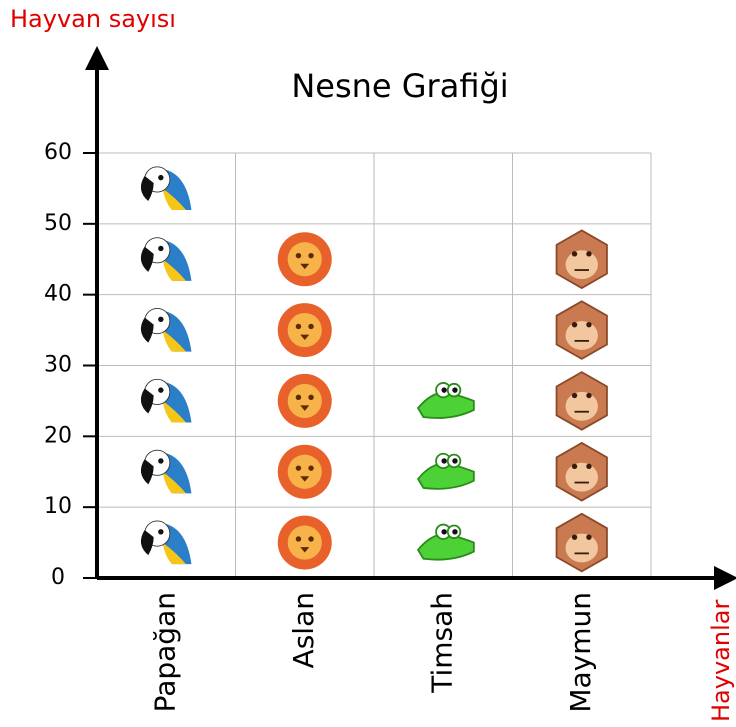  I want to click on y-tick-label: 50, so click(58, 223).